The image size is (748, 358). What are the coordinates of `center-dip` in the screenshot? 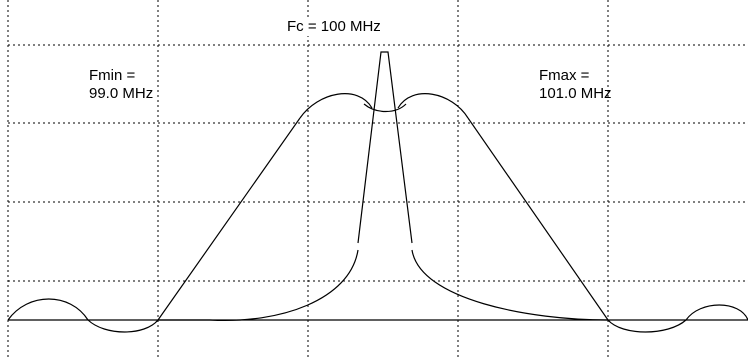 It's located at (385, 108).